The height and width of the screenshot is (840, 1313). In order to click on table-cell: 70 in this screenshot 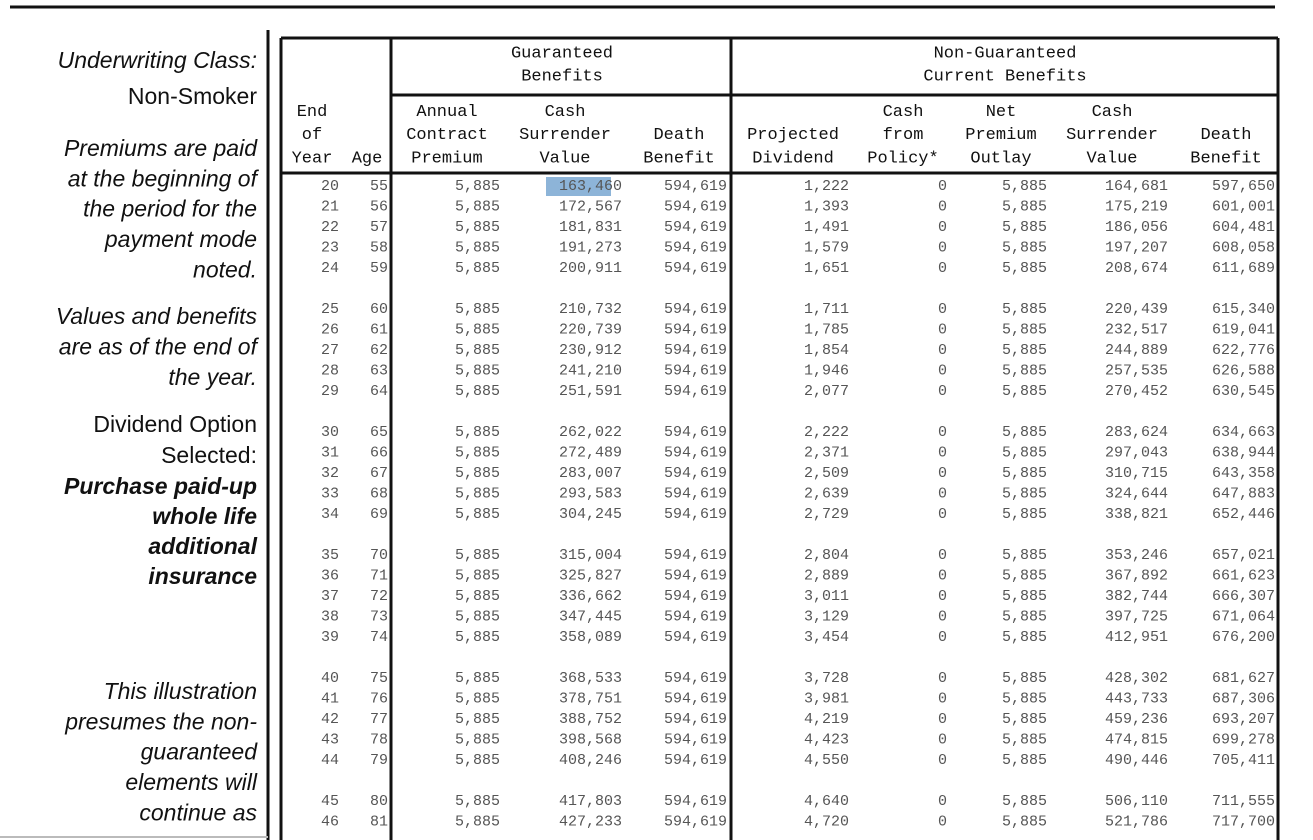, I will do `click(379, 555)`.